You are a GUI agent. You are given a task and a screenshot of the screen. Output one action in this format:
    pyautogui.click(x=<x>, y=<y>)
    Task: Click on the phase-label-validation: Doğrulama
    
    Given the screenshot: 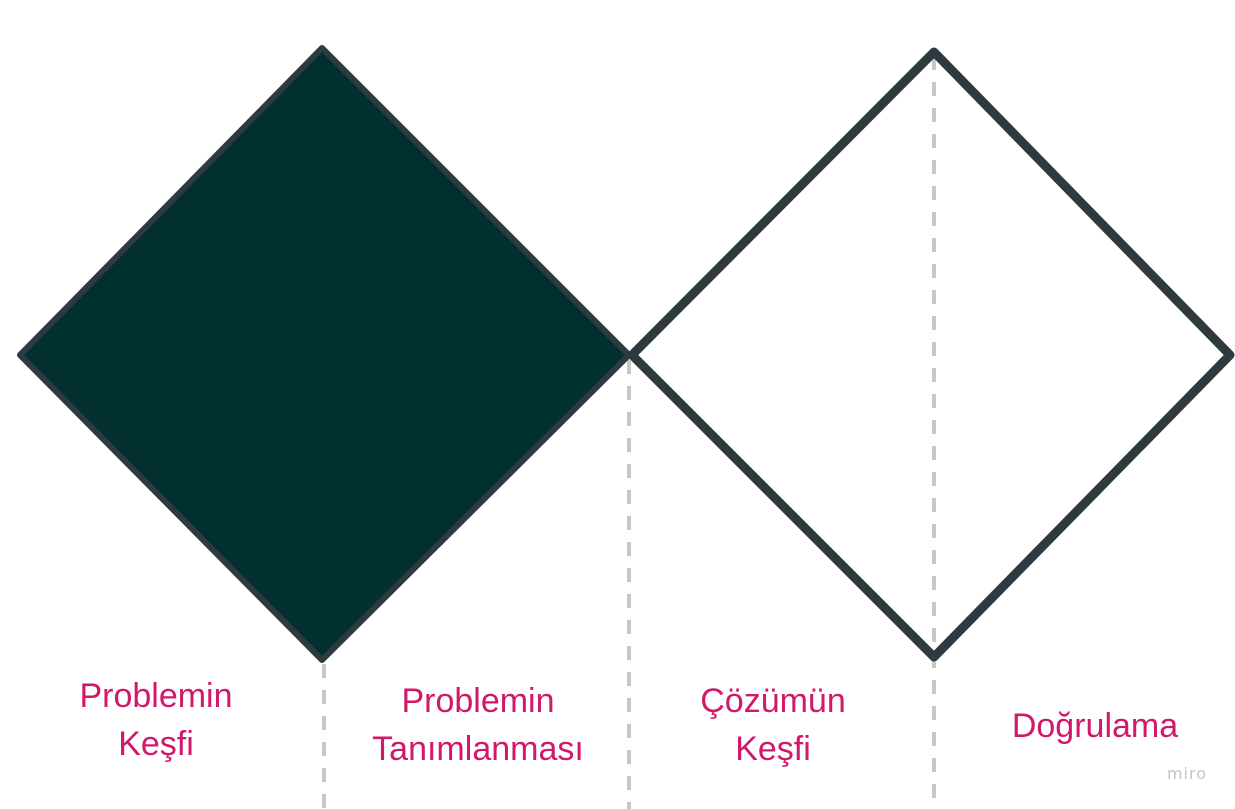 What is the action you would take?
    pyautogui.click(x=1095, y=726)
    